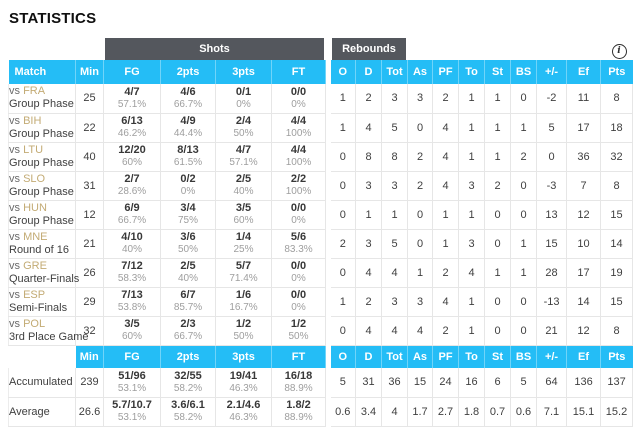 This screenshot has width=640, height=443. I want to click on match-phase: Group Phase, so click(41, 133).